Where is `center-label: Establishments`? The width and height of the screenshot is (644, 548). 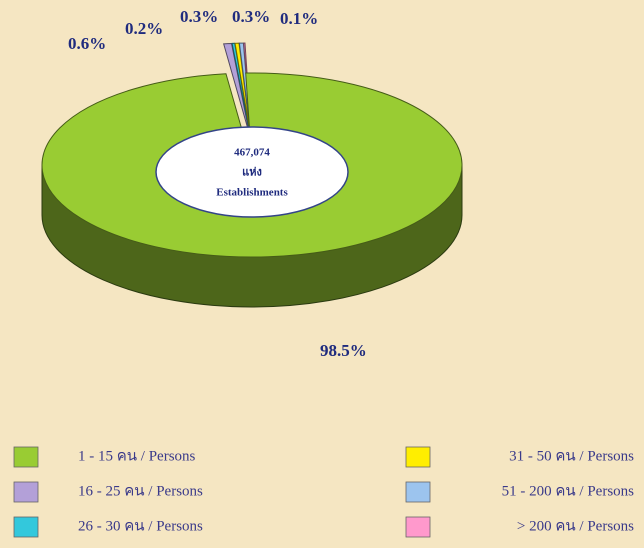 center-label: Establishments is located at coordinates (252, 193).